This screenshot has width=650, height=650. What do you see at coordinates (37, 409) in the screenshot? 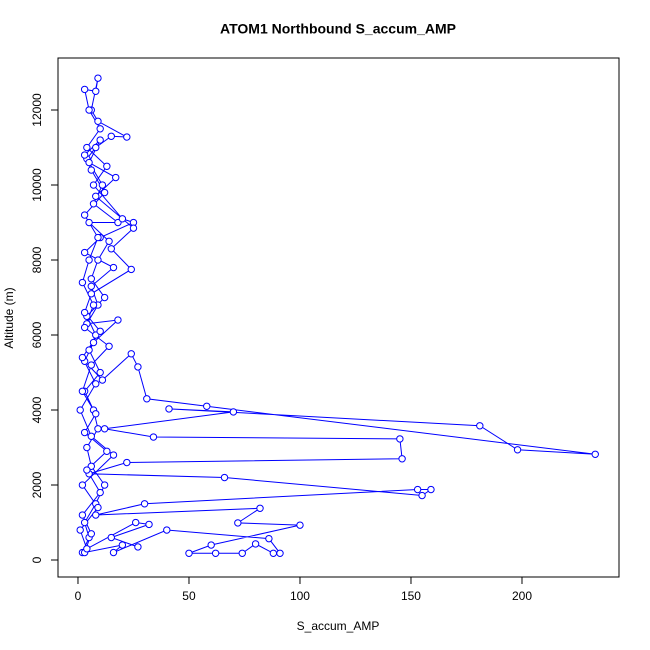
I see `y-tick-label: 4000` at bounding box center [37, 409].